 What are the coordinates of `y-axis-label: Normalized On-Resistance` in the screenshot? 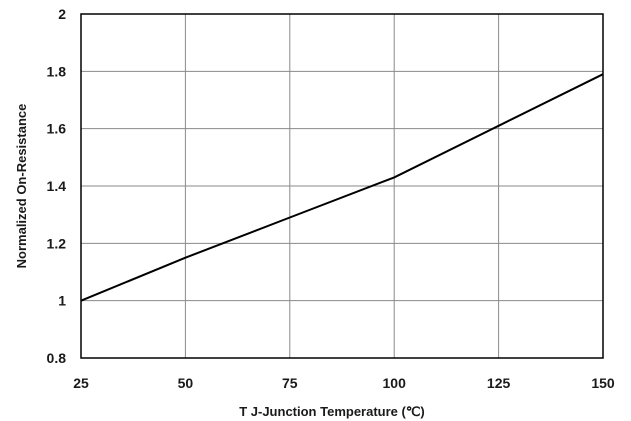 It's located at (21, 186).